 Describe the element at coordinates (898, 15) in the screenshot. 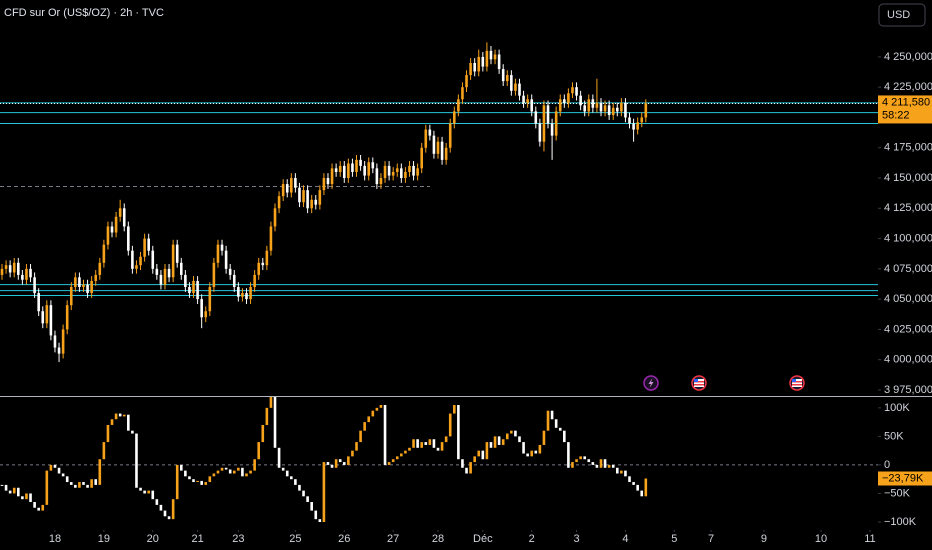

I see `currency-label: USD` at that location.